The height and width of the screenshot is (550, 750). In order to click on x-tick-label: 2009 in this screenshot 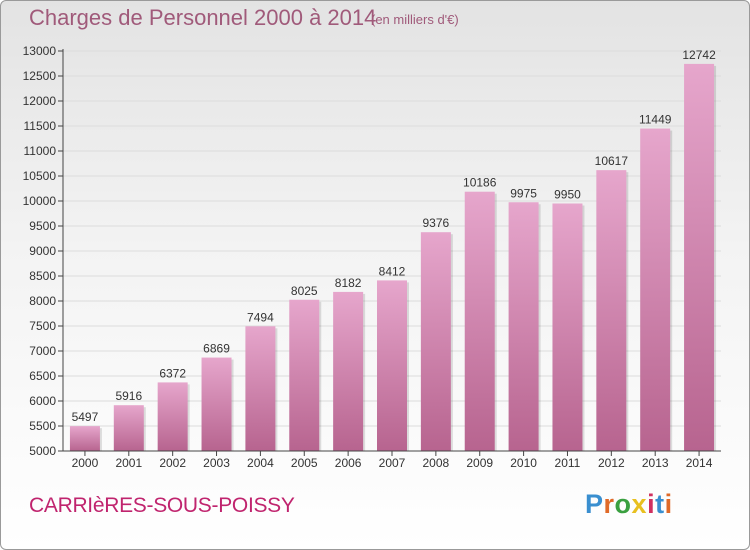, I will do `click(479, 463)`.